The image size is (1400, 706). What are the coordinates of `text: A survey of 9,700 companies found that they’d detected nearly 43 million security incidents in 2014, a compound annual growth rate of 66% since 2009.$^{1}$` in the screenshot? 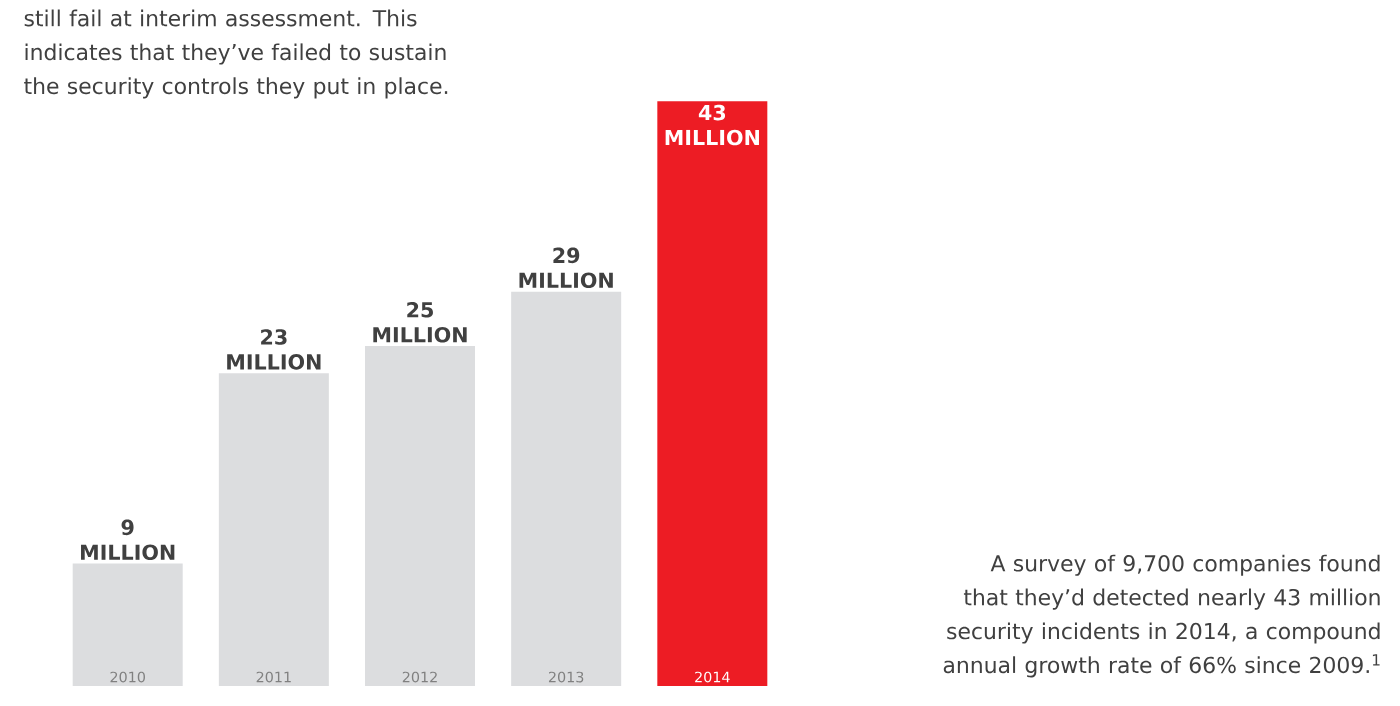 It's located at (1161, 616).